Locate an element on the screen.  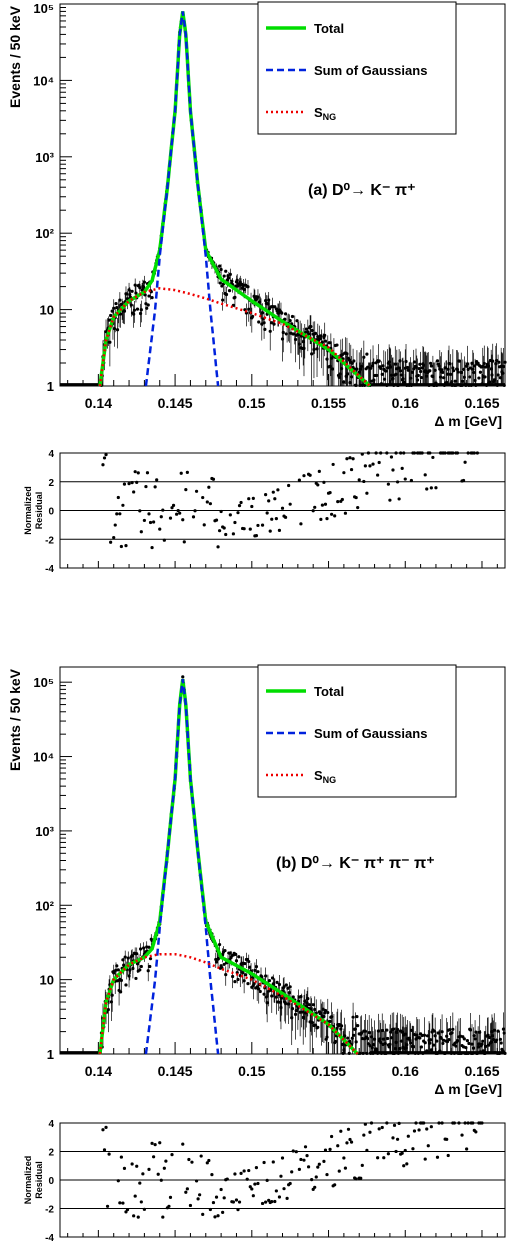
x-tick-label: 0.155 is located at coordinates (328, 403).